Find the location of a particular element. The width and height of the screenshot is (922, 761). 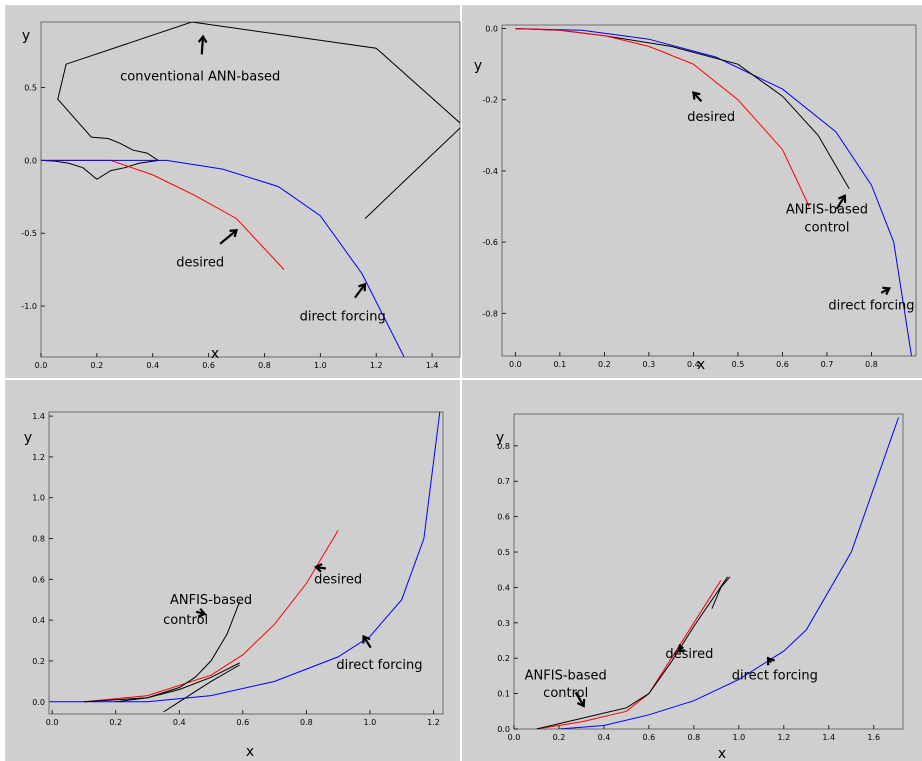

annotation-label: conventional ANN-based is located at coordinates (200, 76).